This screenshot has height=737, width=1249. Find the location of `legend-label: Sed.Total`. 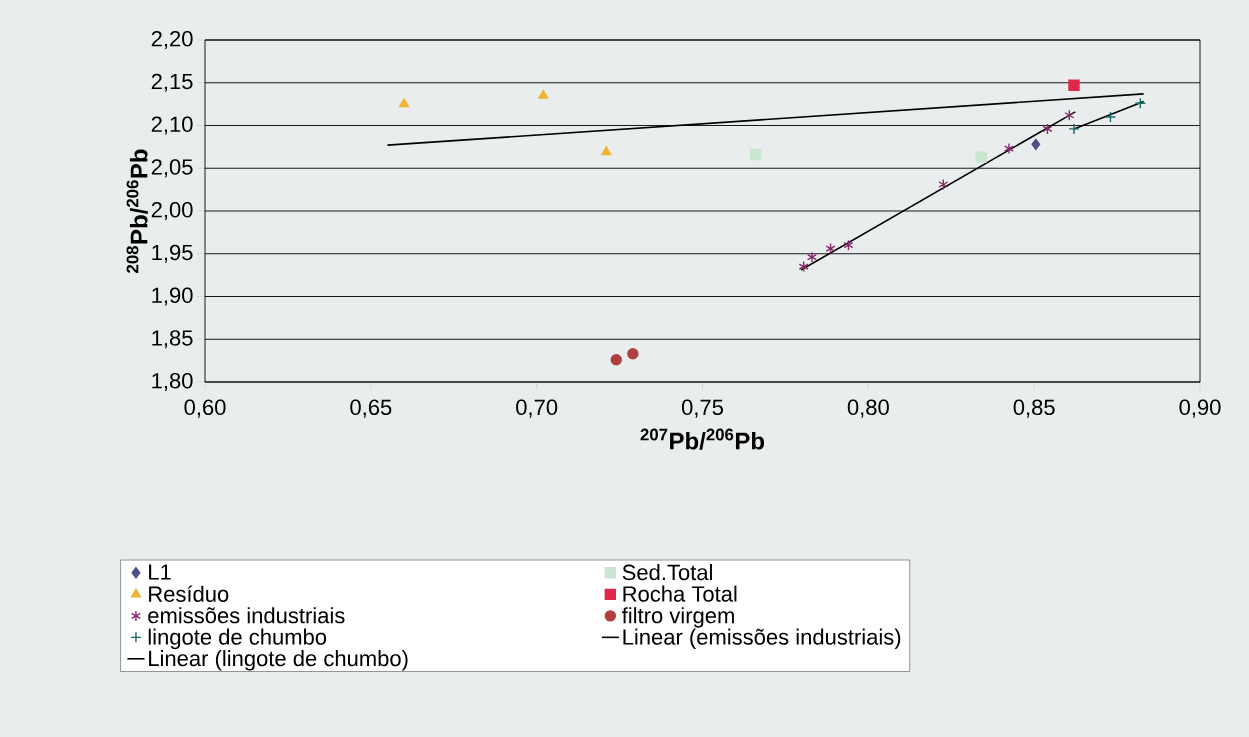

legend-label: Sed.Total is located at coordinates (667, 572).